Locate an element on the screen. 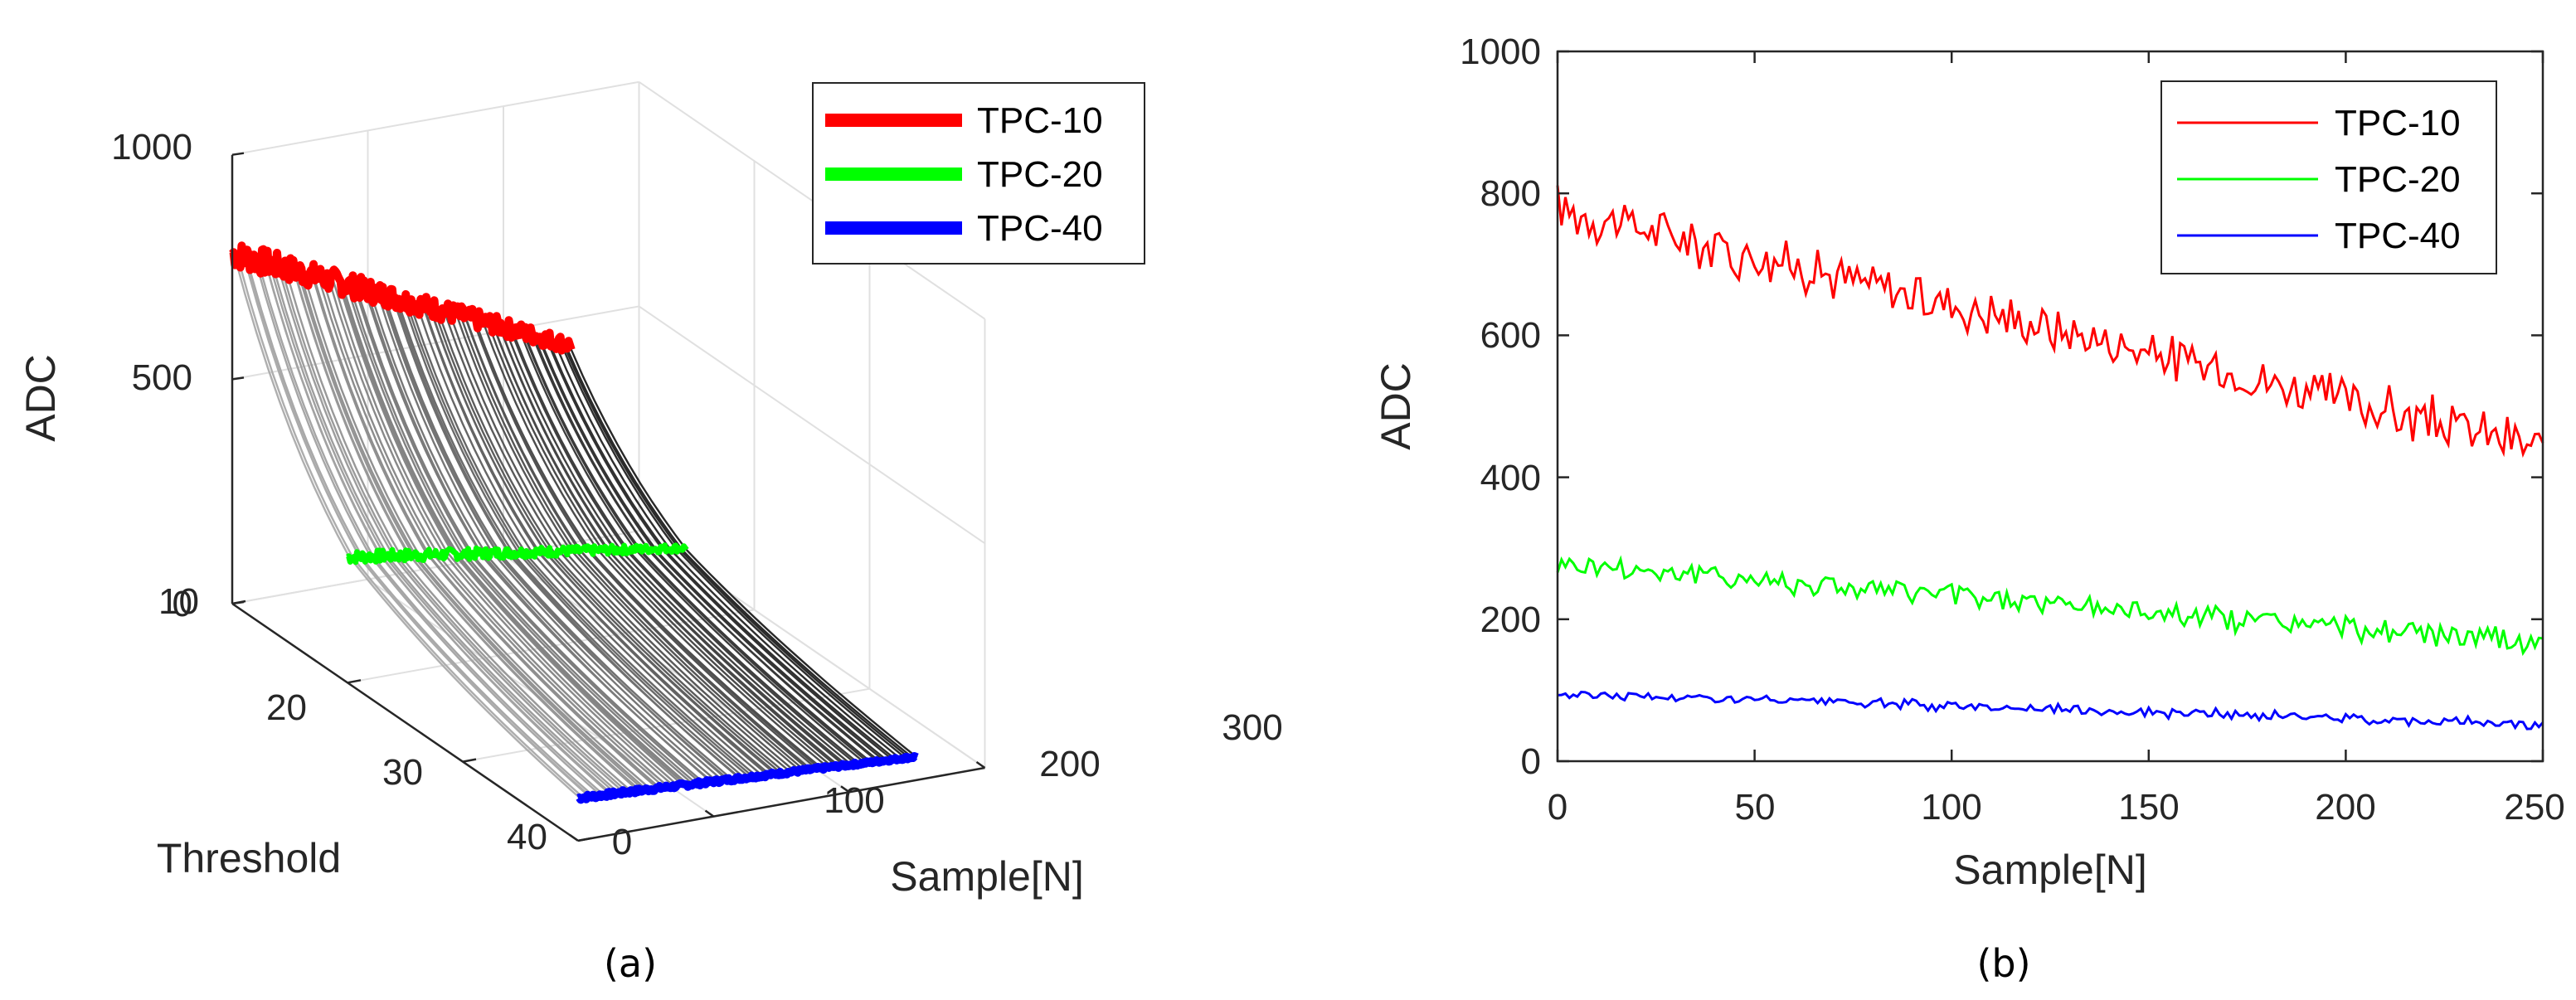 Image resolution: width=2576 pixels, height=1000 pixels. panel-a-xlabel: Sample[N] is located at coordinates (987, 876).